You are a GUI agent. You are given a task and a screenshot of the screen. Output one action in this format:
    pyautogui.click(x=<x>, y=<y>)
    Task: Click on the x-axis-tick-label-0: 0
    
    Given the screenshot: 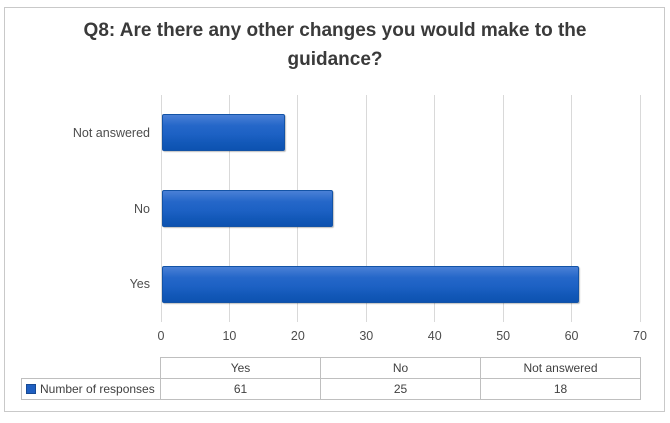 What is the action you would take?
    pyautogui.click(x=161, y=336)
    